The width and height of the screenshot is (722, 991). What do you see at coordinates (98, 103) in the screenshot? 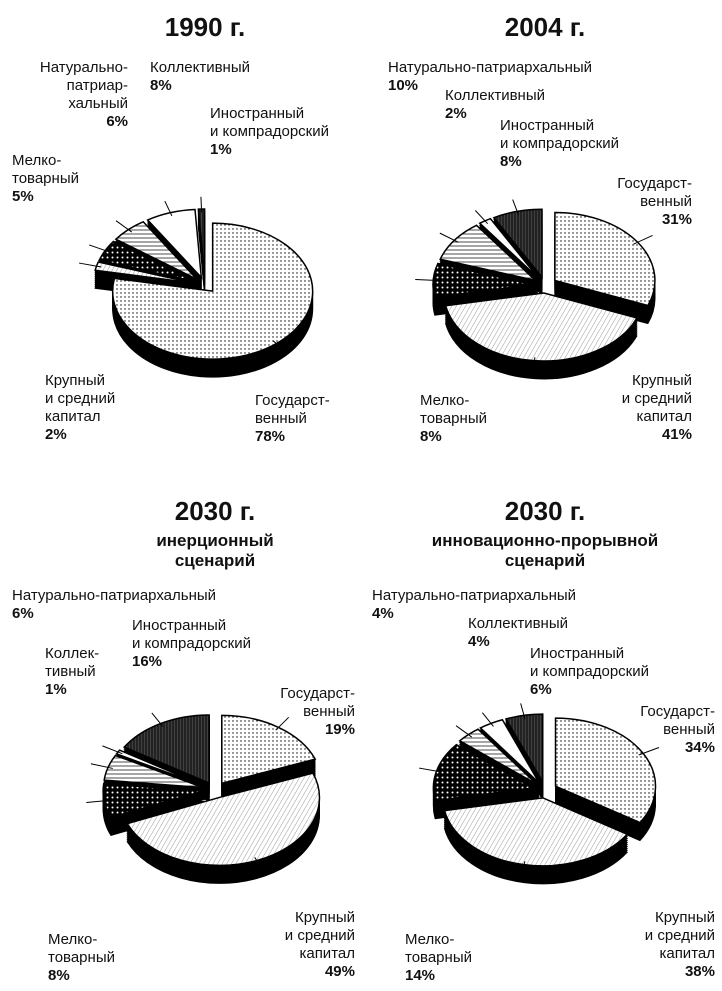
I see `slice-label: хальный` at bounding box center [98, 103].